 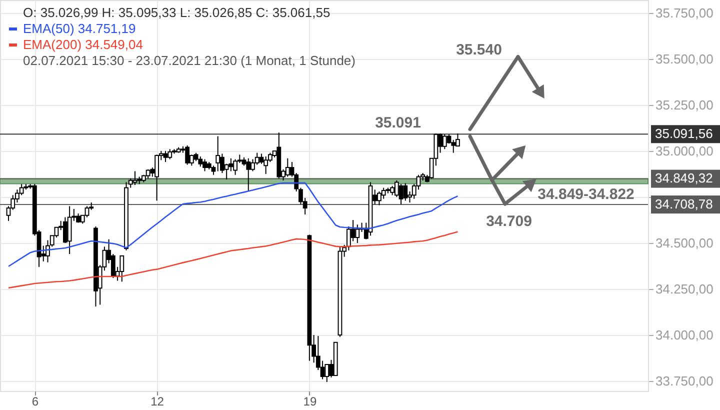 What do you see at coordinates (685, 335) in the screenshot?
I see `y-tick-label: 34.000,00` at bounding box center [685, 335].